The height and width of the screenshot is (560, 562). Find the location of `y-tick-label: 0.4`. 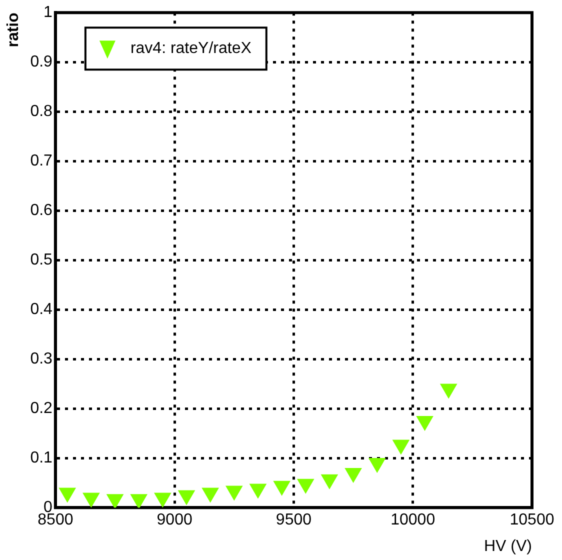

y-tick-label: 0.4 is located at coordinates (41, 309).